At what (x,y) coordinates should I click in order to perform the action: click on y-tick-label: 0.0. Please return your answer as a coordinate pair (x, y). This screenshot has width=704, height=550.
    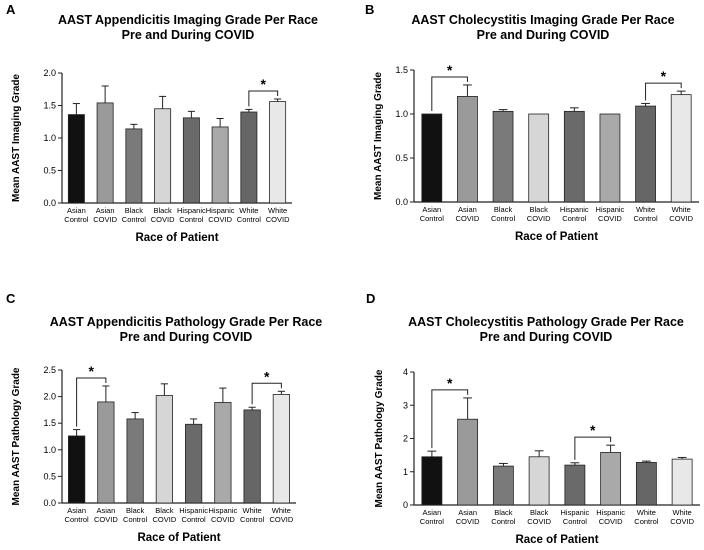
    Looking at the image, I should click on (49, 503).